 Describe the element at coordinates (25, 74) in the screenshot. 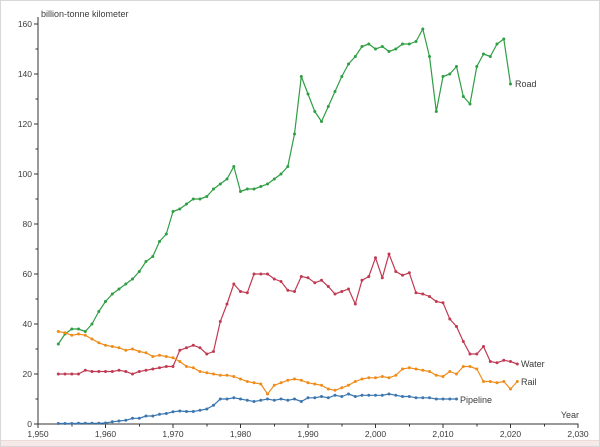

I see `y-tick-label: 140` at that location.